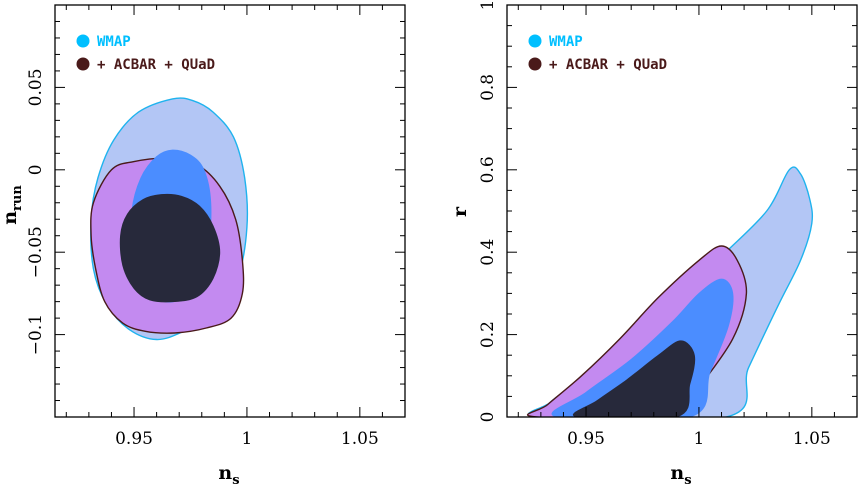  I want to click on y-tick-label-left: 0.05, so click(36, 87).